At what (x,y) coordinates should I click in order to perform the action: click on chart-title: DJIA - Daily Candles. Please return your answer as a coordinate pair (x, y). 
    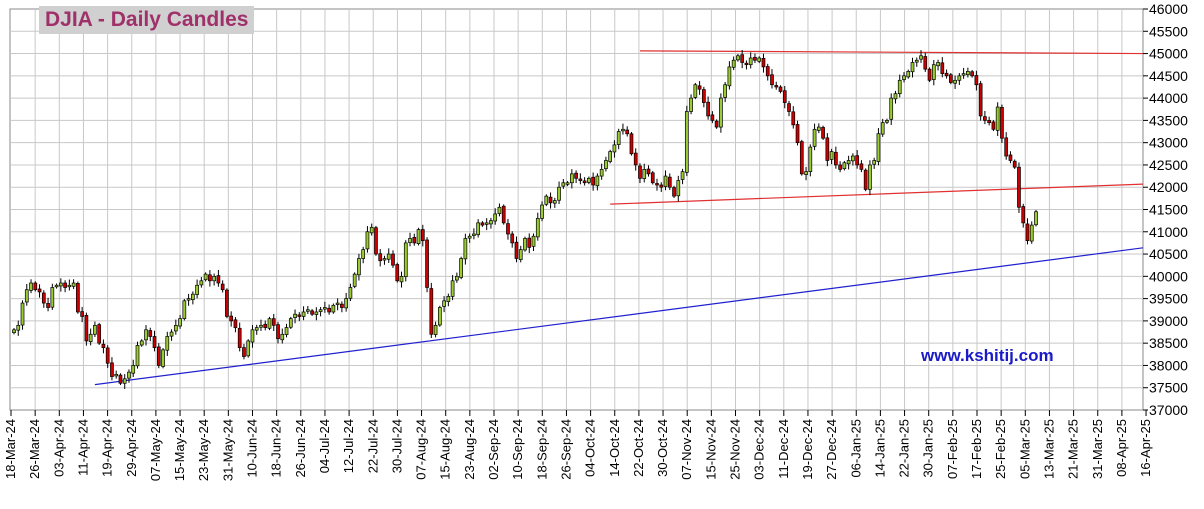
    Looking at the image, I should click on (147, 20).